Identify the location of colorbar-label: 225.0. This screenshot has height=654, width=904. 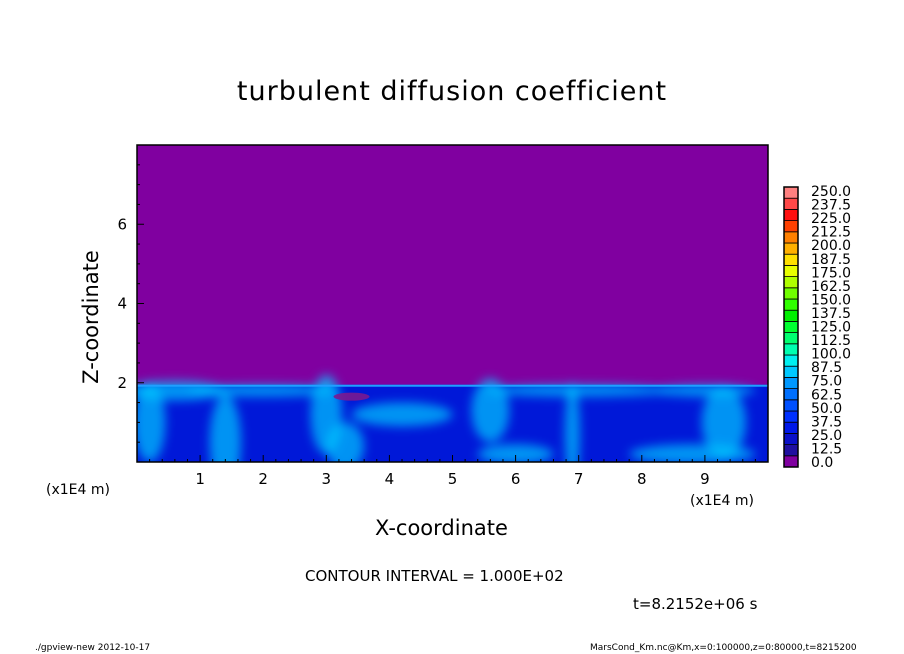
(831, 219).